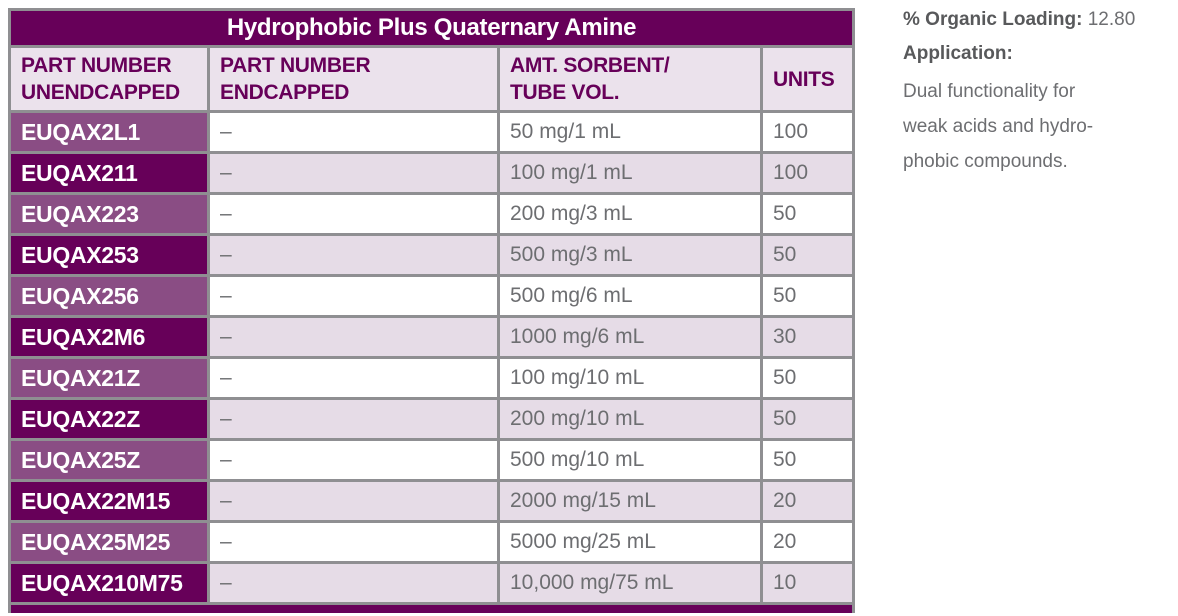 The height and width of the screenshot is (616, 1178). Describe the element at coordinates (109, 542) in the screenshot. I see `part-number-unendcapped-cell: EUQAX25M25` at that location.